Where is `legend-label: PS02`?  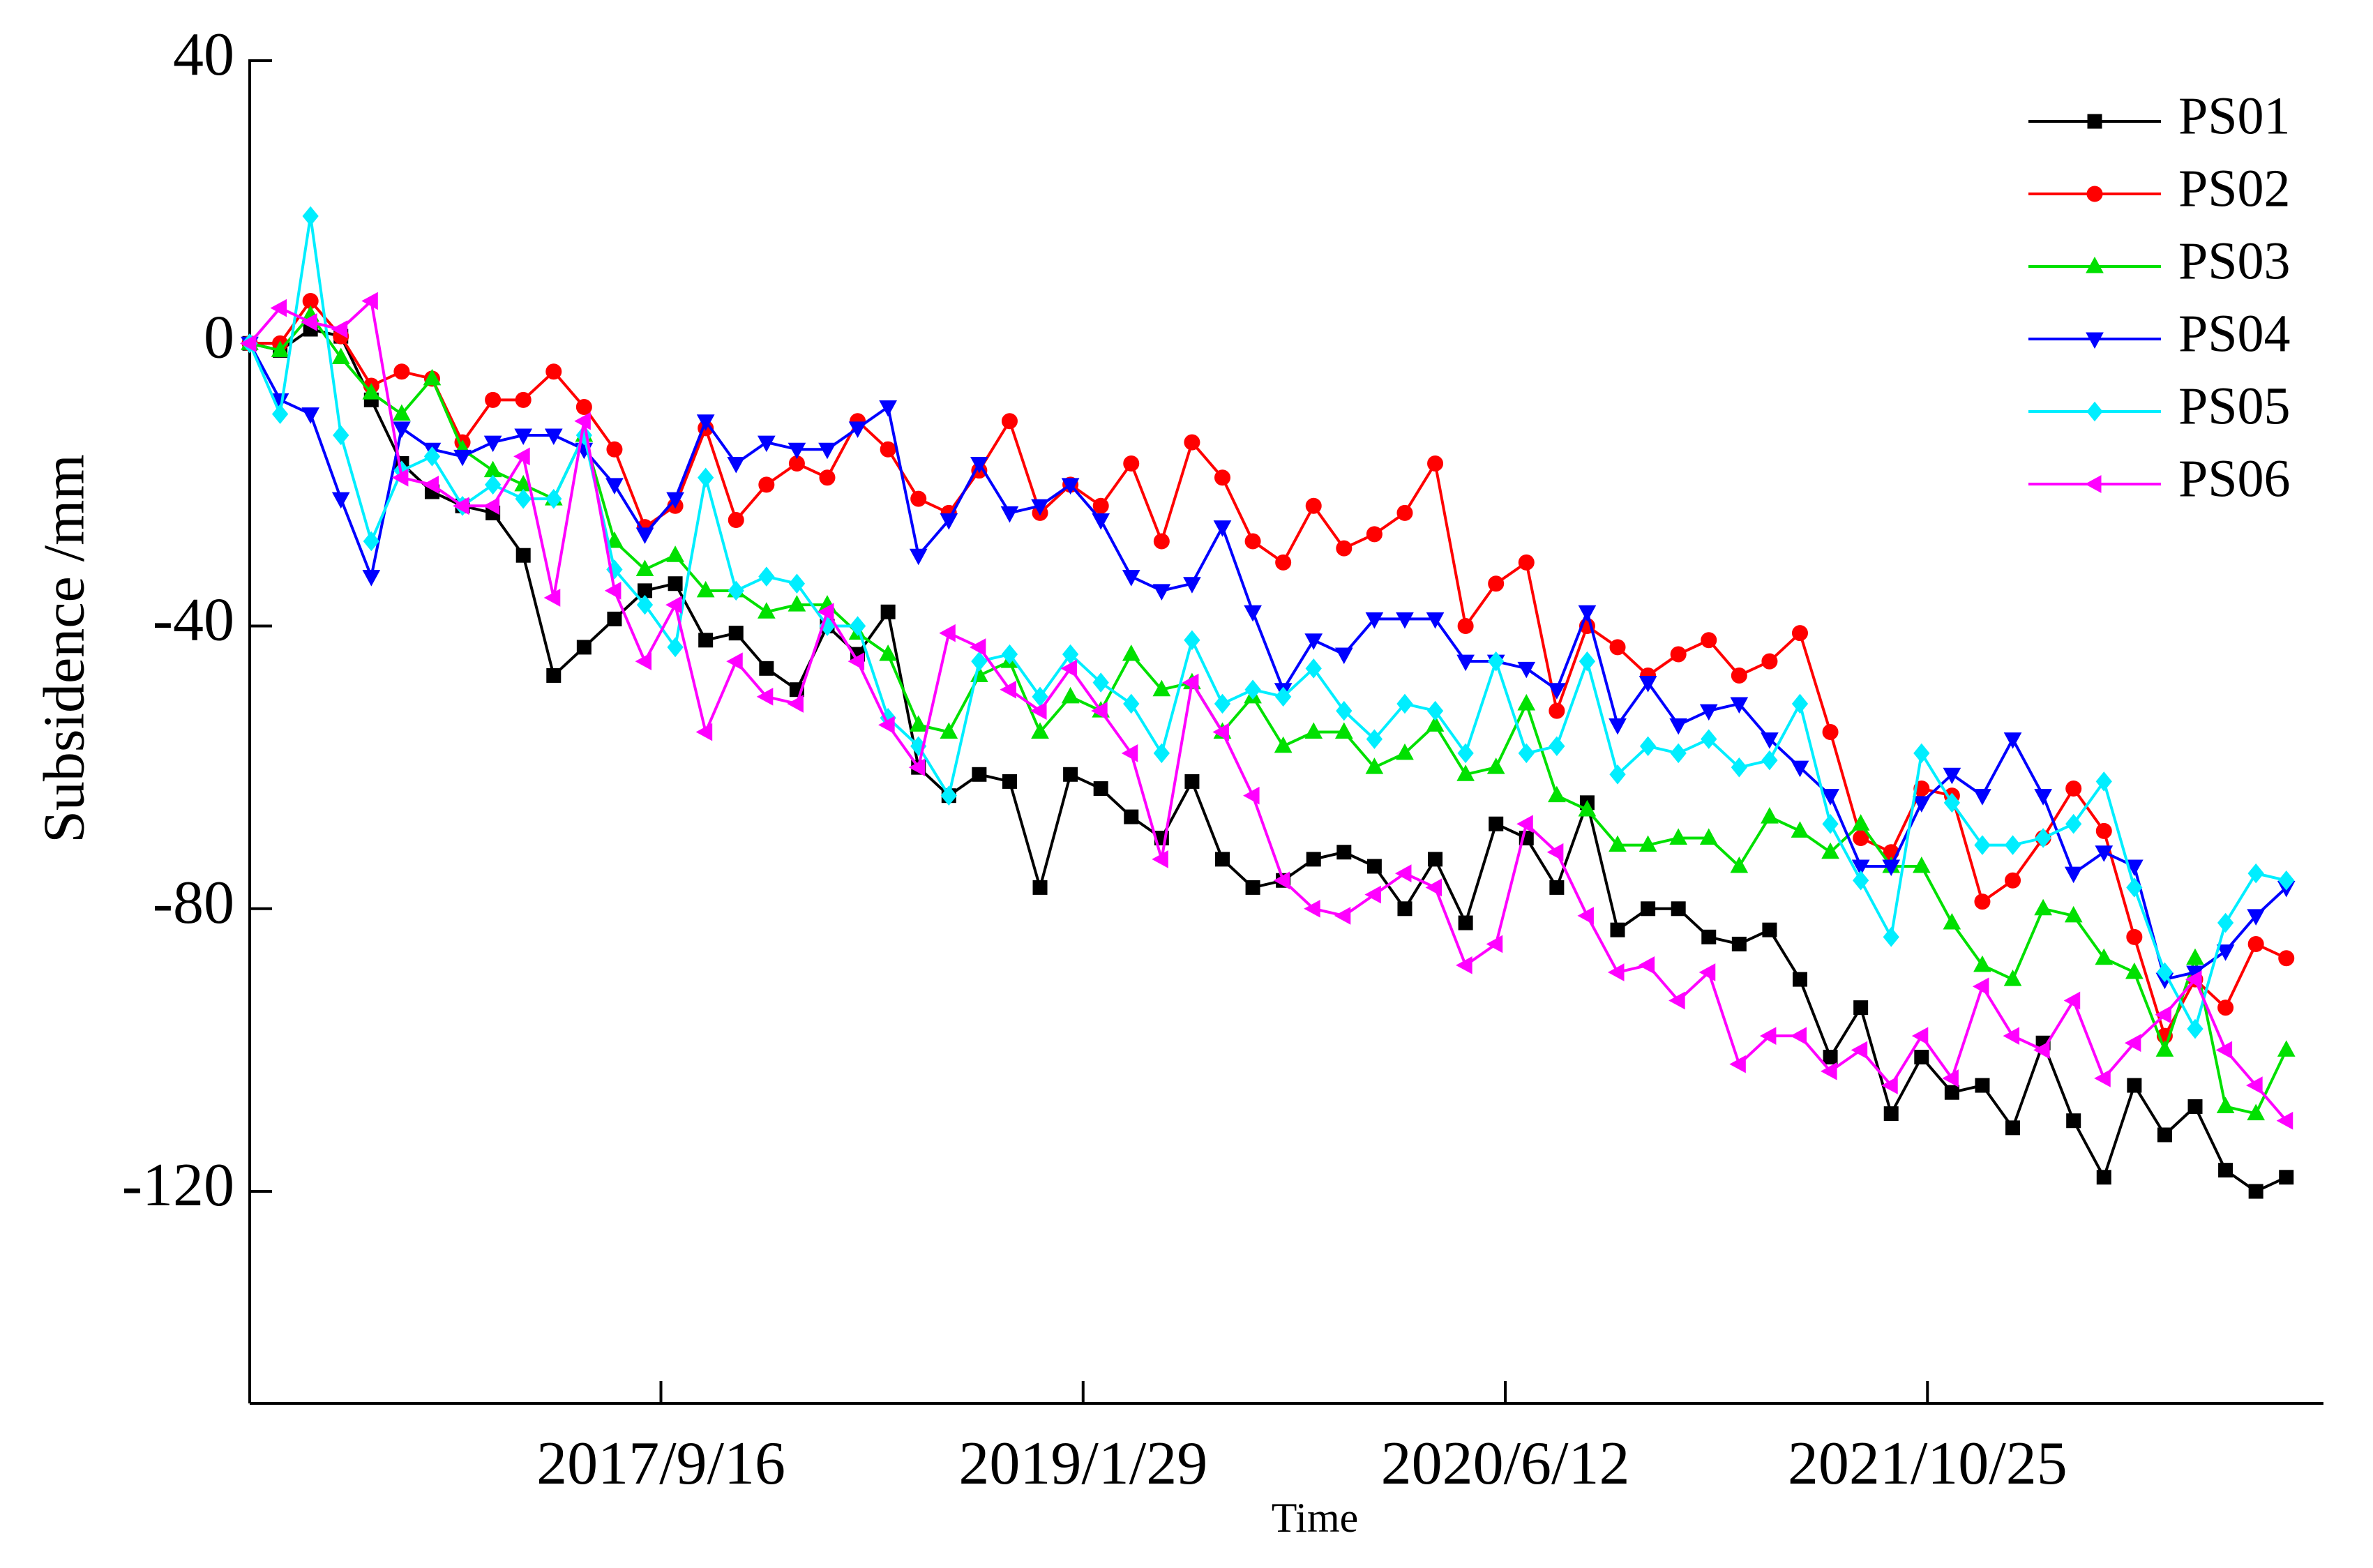
legend-label: PS02 is located at coordinates (2234, 188).